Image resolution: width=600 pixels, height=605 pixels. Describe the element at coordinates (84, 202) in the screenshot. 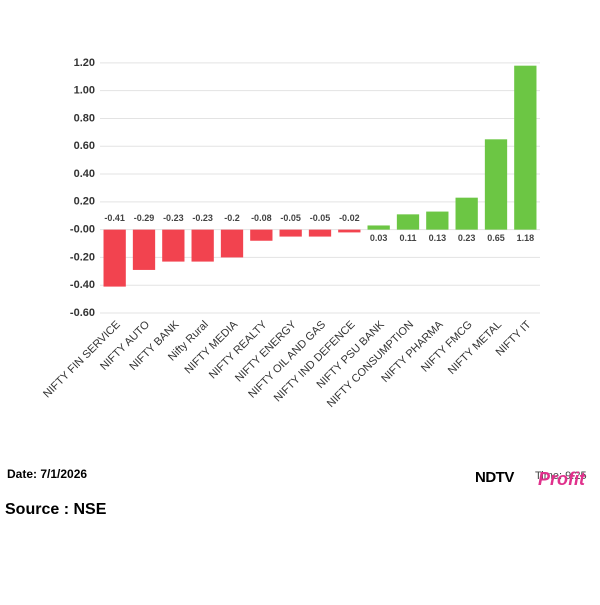

I see `y-tick-label: 0.20` at that location.